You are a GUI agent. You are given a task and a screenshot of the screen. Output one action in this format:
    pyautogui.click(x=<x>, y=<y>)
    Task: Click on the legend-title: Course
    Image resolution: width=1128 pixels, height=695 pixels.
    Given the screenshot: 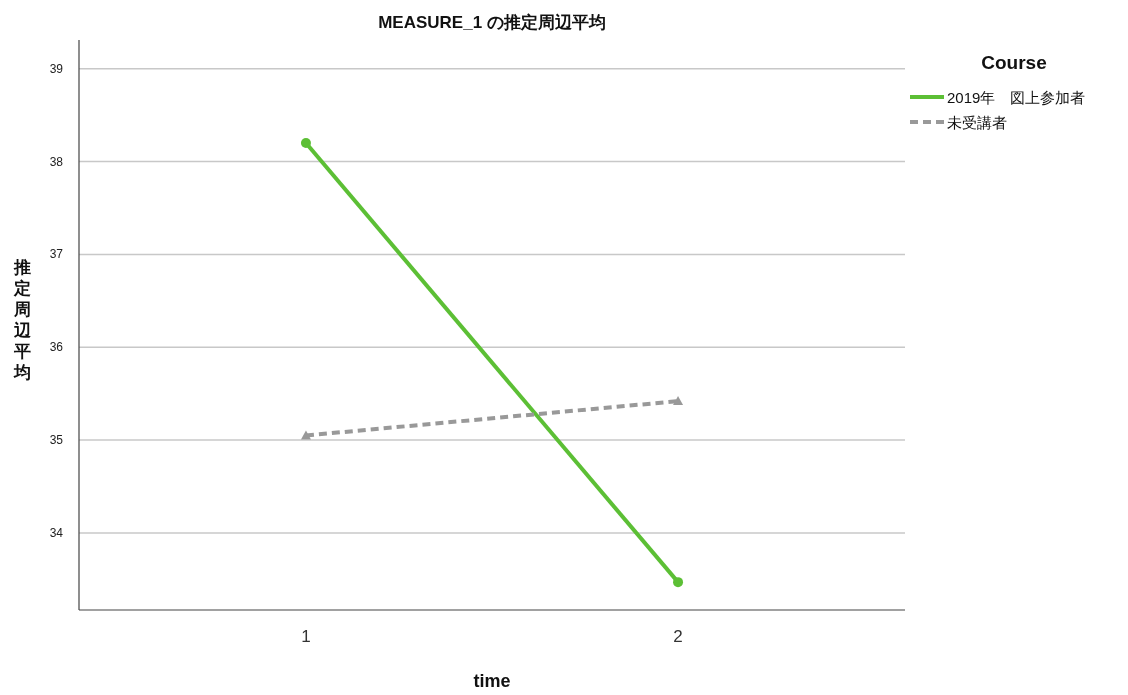 What is the action you would take?
    pyautogui.click(x=1014, y=62)
    